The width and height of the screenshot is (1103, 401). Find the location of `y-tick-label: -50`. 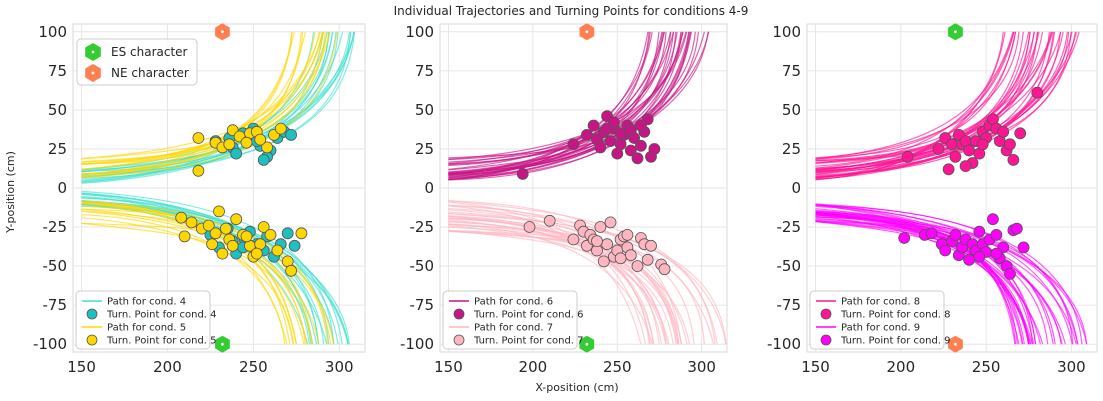

y-tick-label: -50 is located at coordinates (422, 266).